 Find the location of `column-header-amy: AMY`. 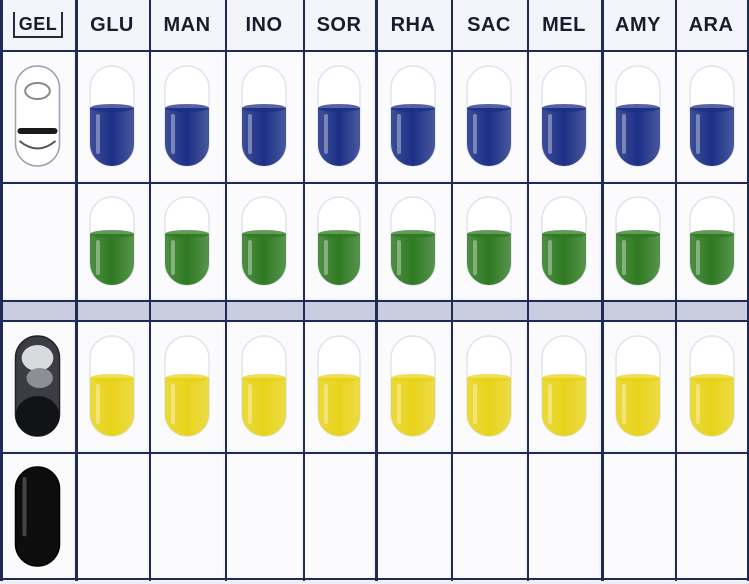

column-header-amy: AMY is located at coordinates (638, 24).